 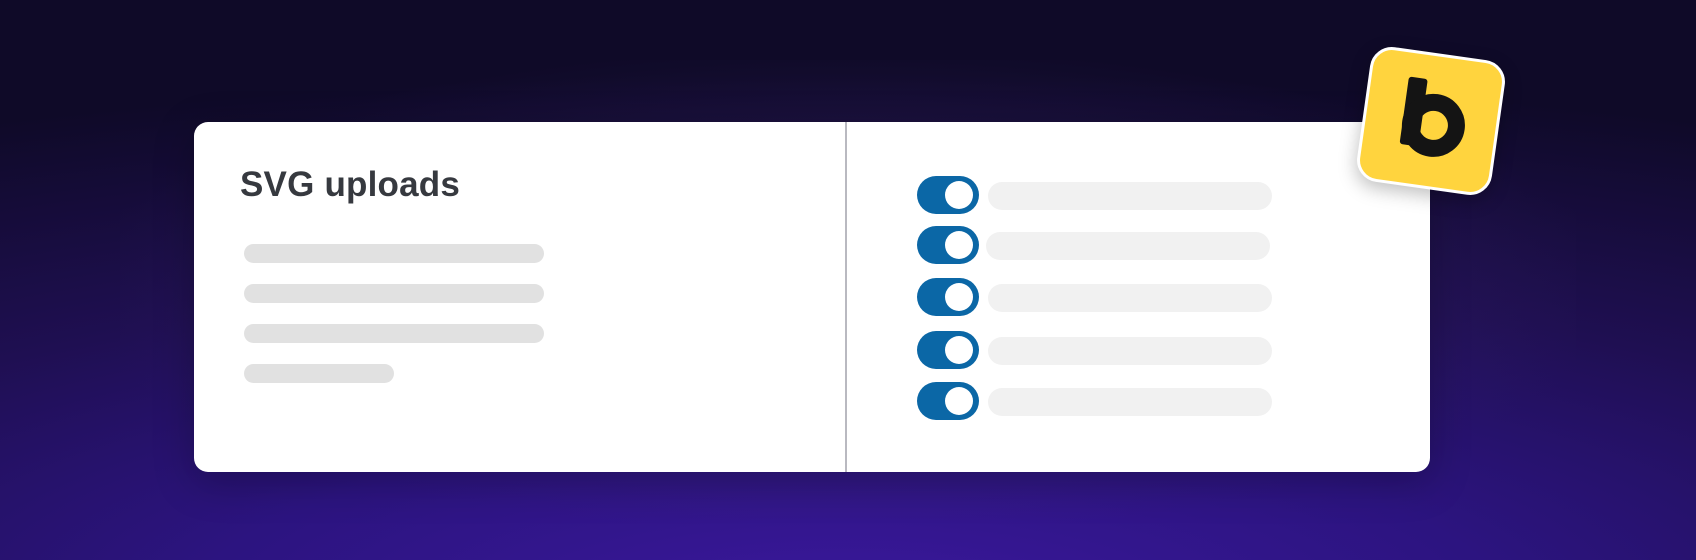 What do you see at coordinates (846, 297) in the screenshot?
I see `card-divider` at bounding box center [846, 297].